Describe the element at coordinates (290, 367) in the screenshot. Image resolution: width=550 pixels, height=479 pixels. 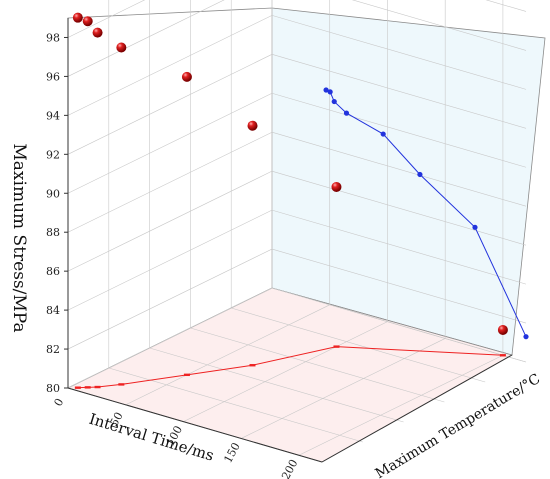
I see `projection-interval-floor` at that location.